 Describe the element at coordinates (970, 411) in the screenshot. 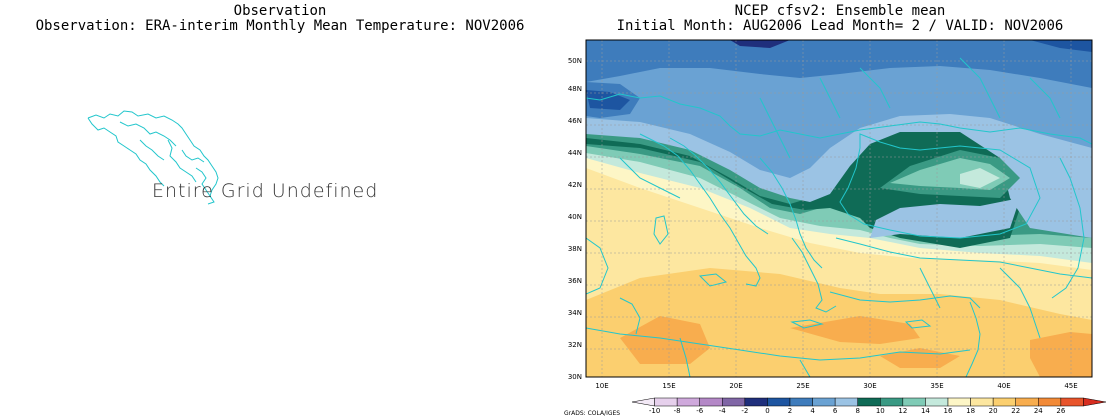

I see `colorbar-label: 18` at that location.